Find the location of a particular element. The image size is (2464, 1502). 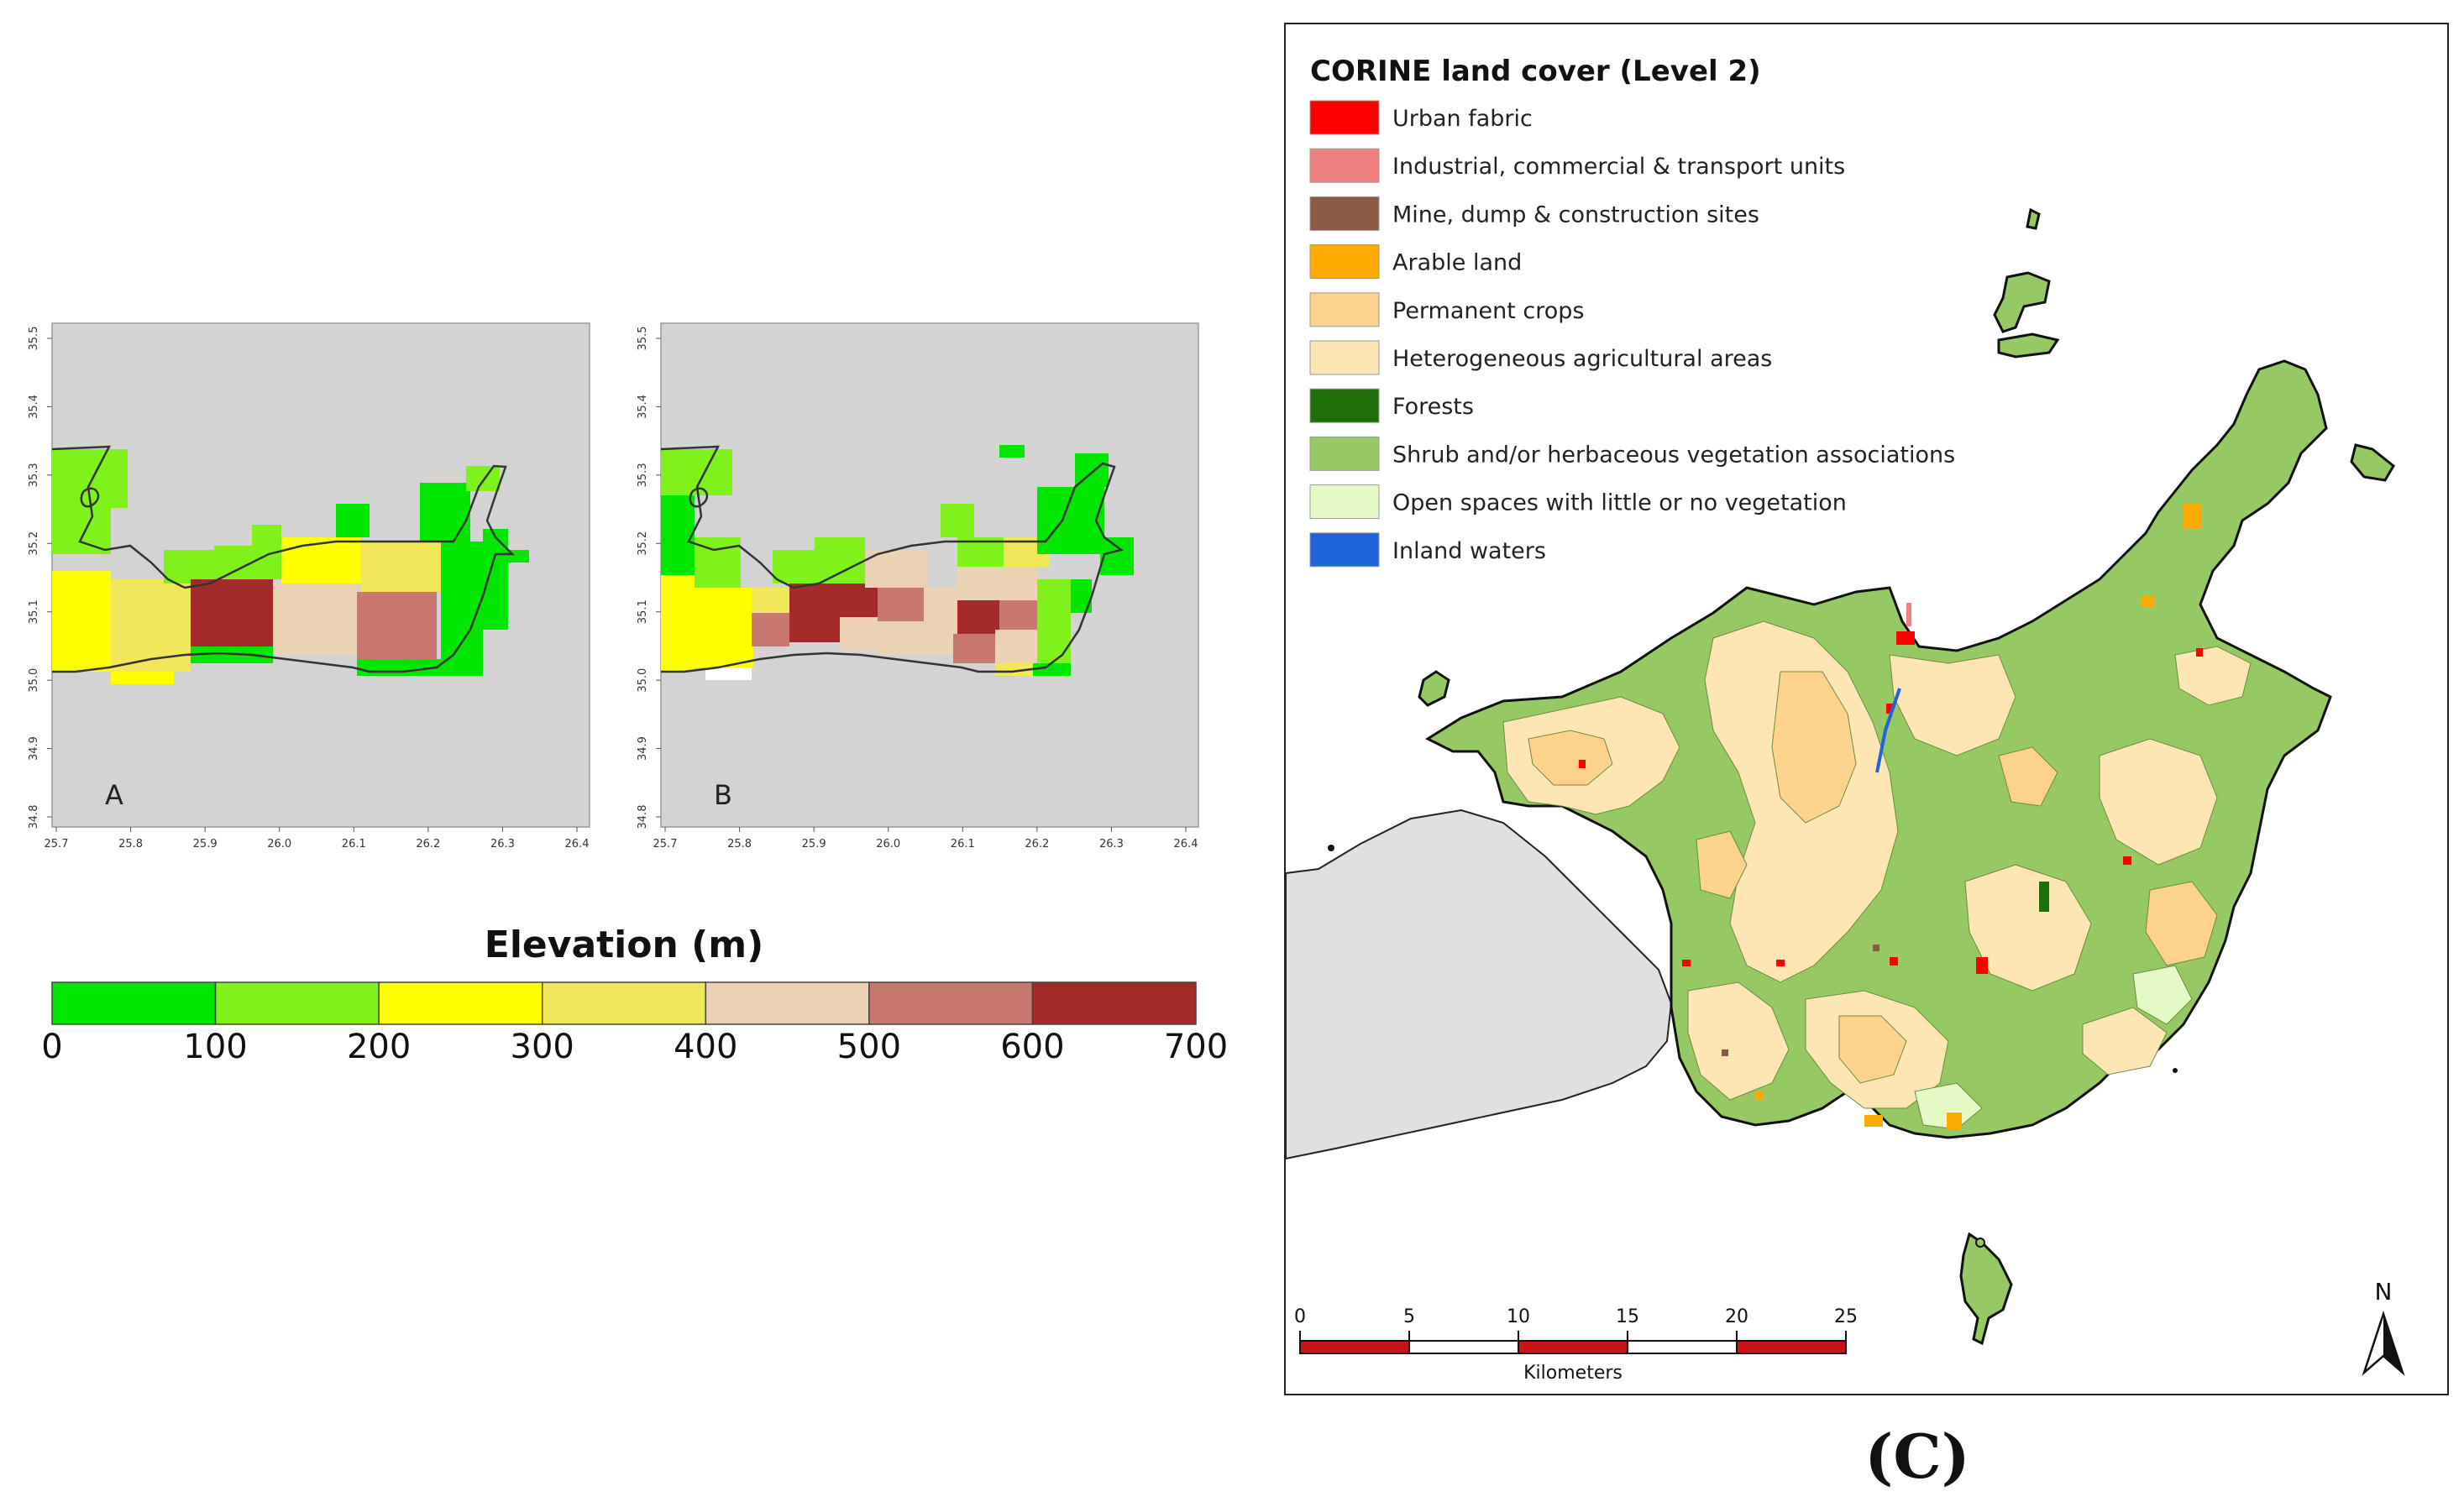

panel-a-x-tick-label: 26.0 is located at coordinates (279, 844).